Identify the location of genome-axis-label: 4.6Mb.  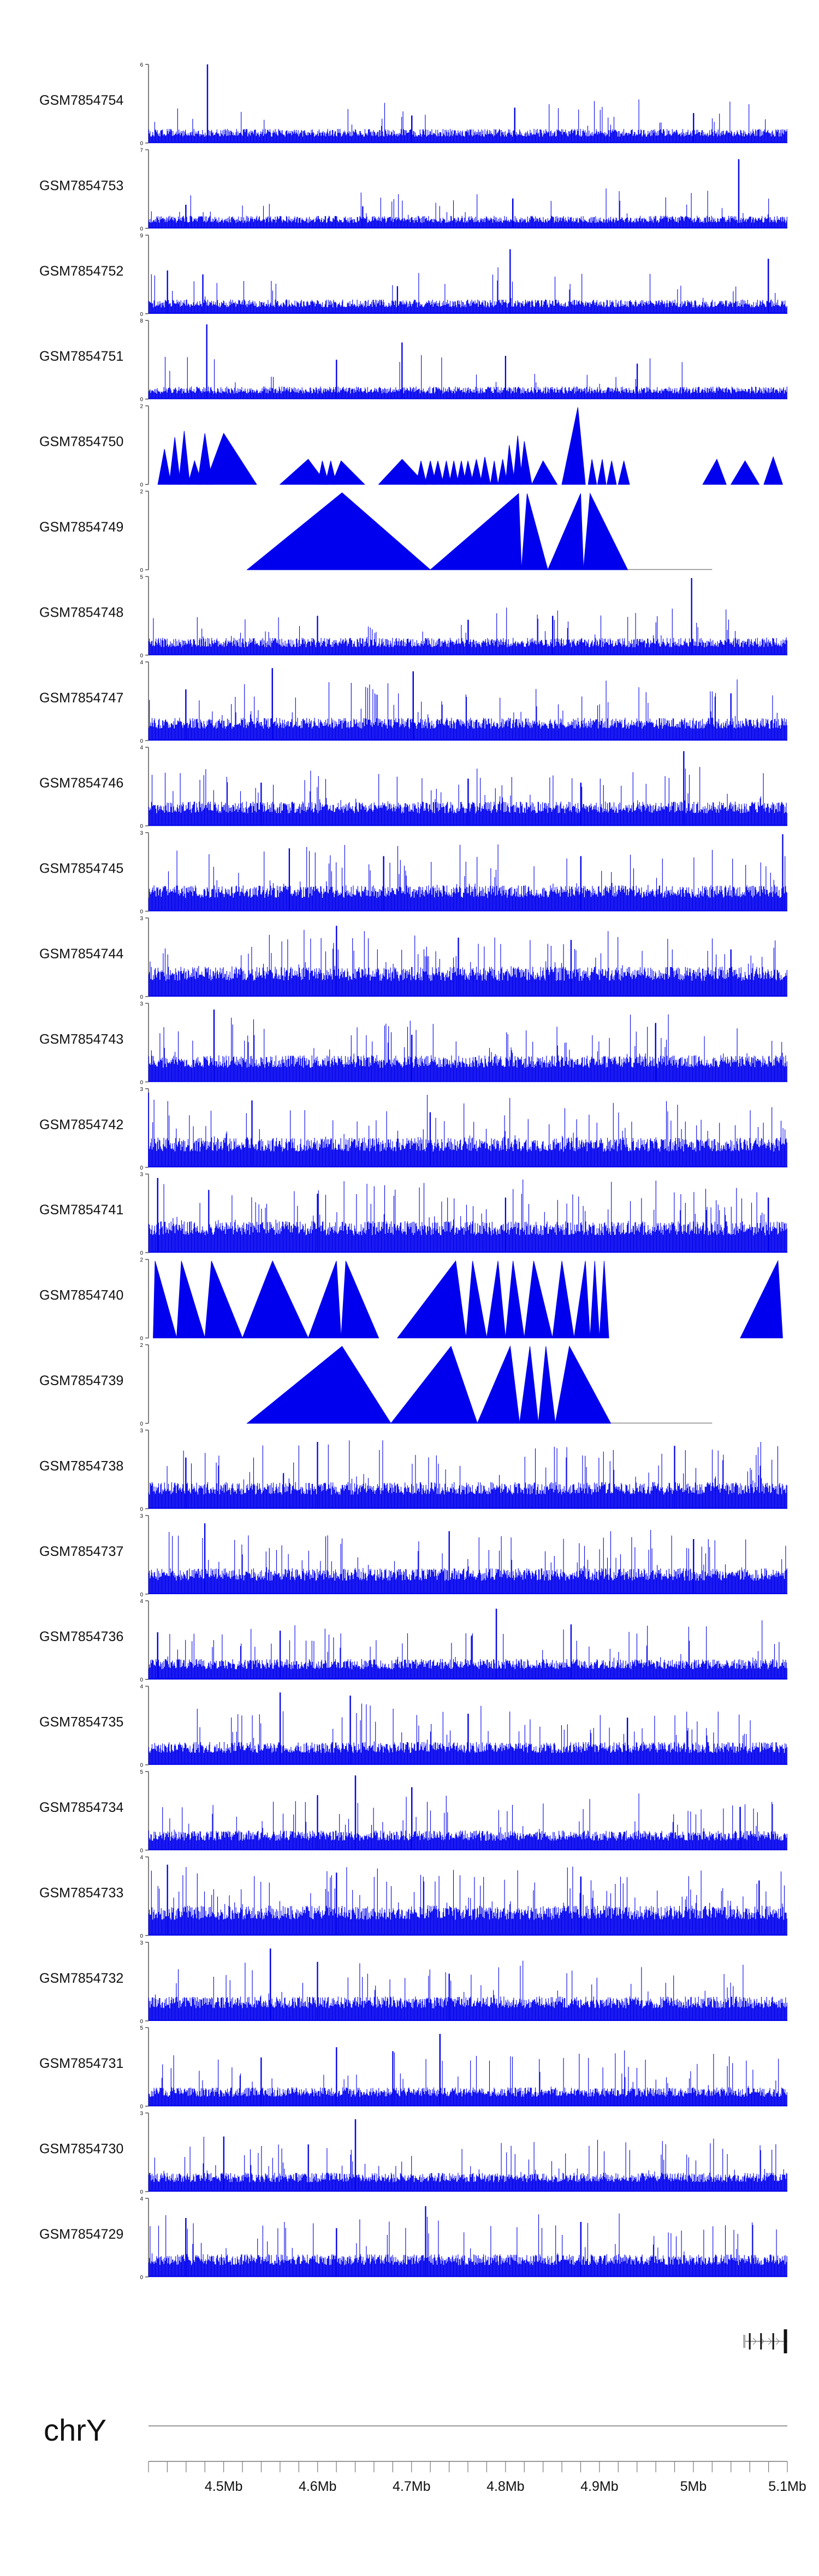
(317, 2486).